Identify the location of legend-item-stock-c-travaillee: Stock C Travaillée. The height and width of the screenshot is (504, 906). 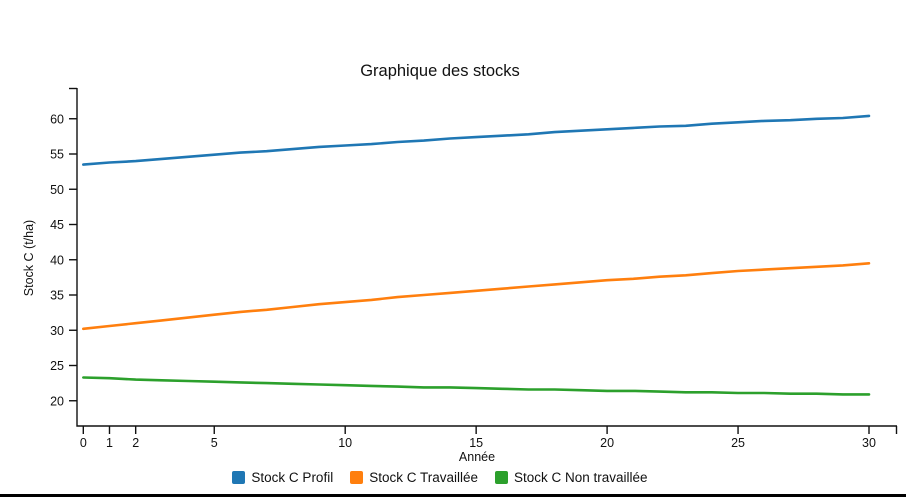
(414, 477).